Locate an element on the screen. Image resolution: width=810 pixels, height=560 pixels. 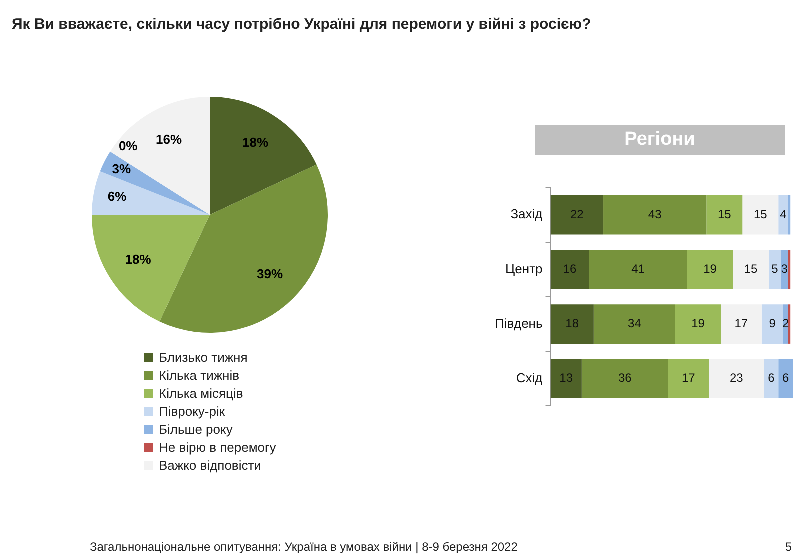
y-tick-label: Центр is located at coordinates (524, 268).